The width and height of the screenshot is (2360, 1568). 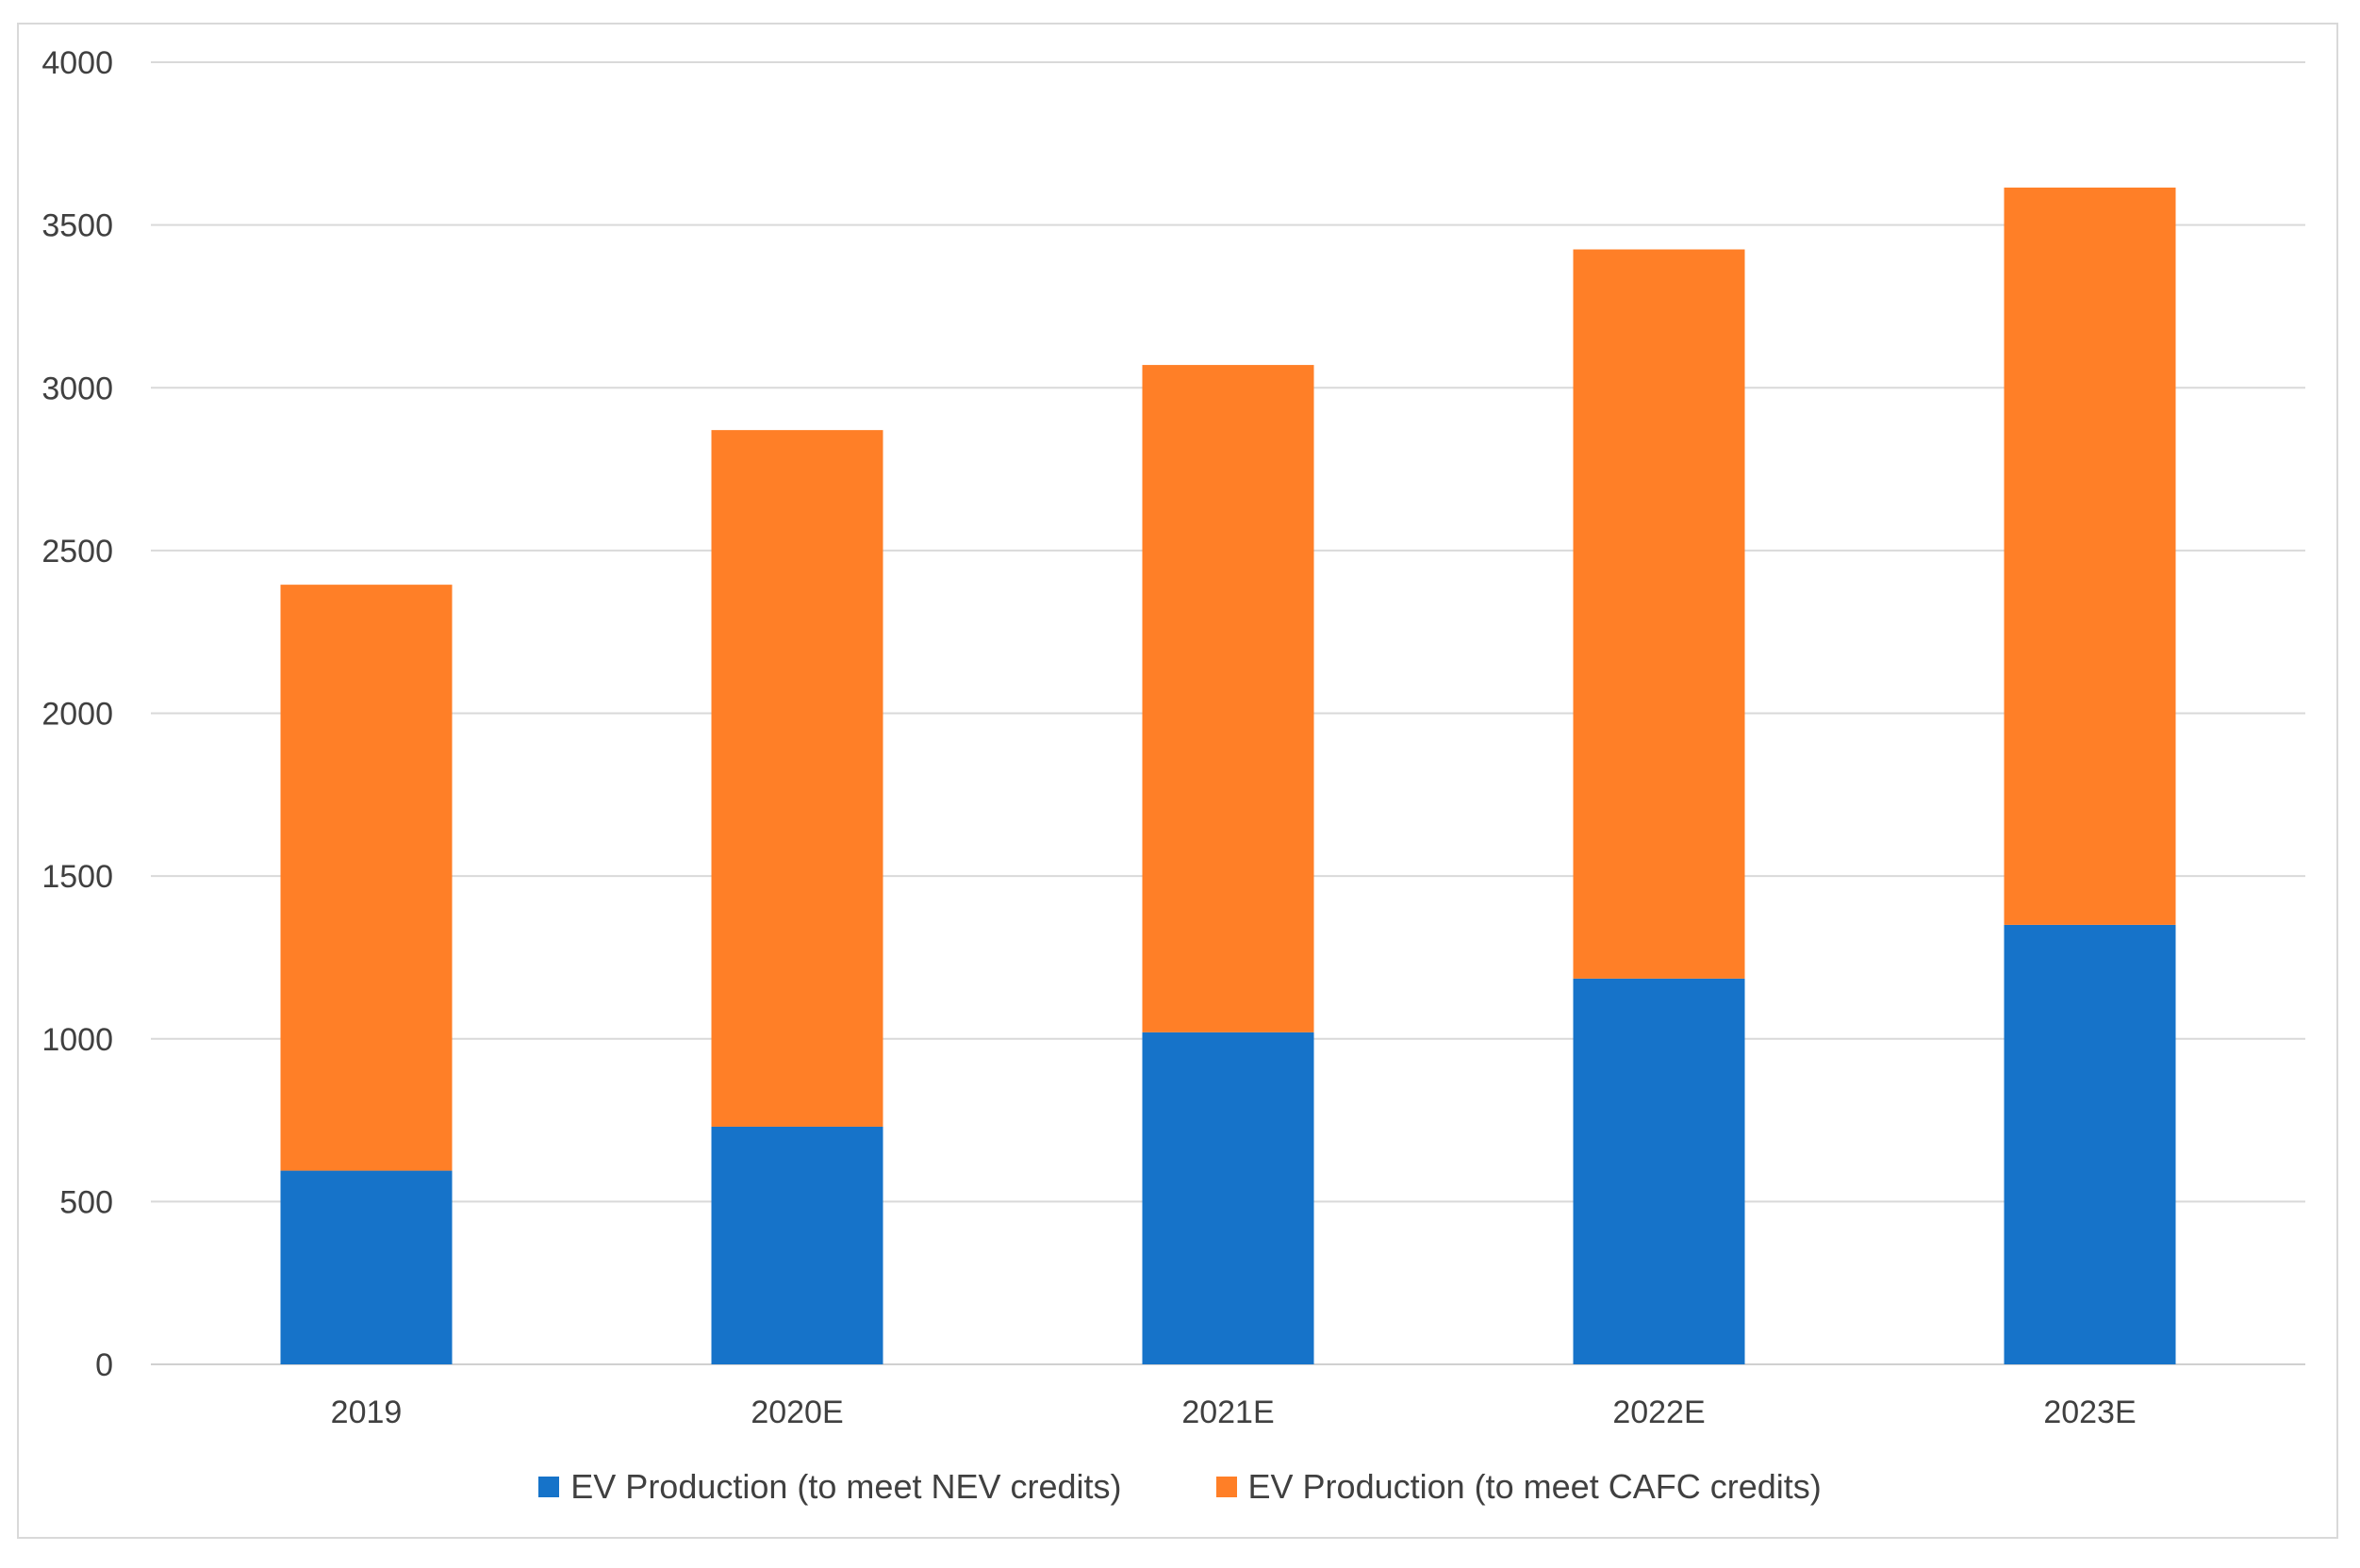 I want to click on y-tick-label: 2500, so click(x=77, y=551).